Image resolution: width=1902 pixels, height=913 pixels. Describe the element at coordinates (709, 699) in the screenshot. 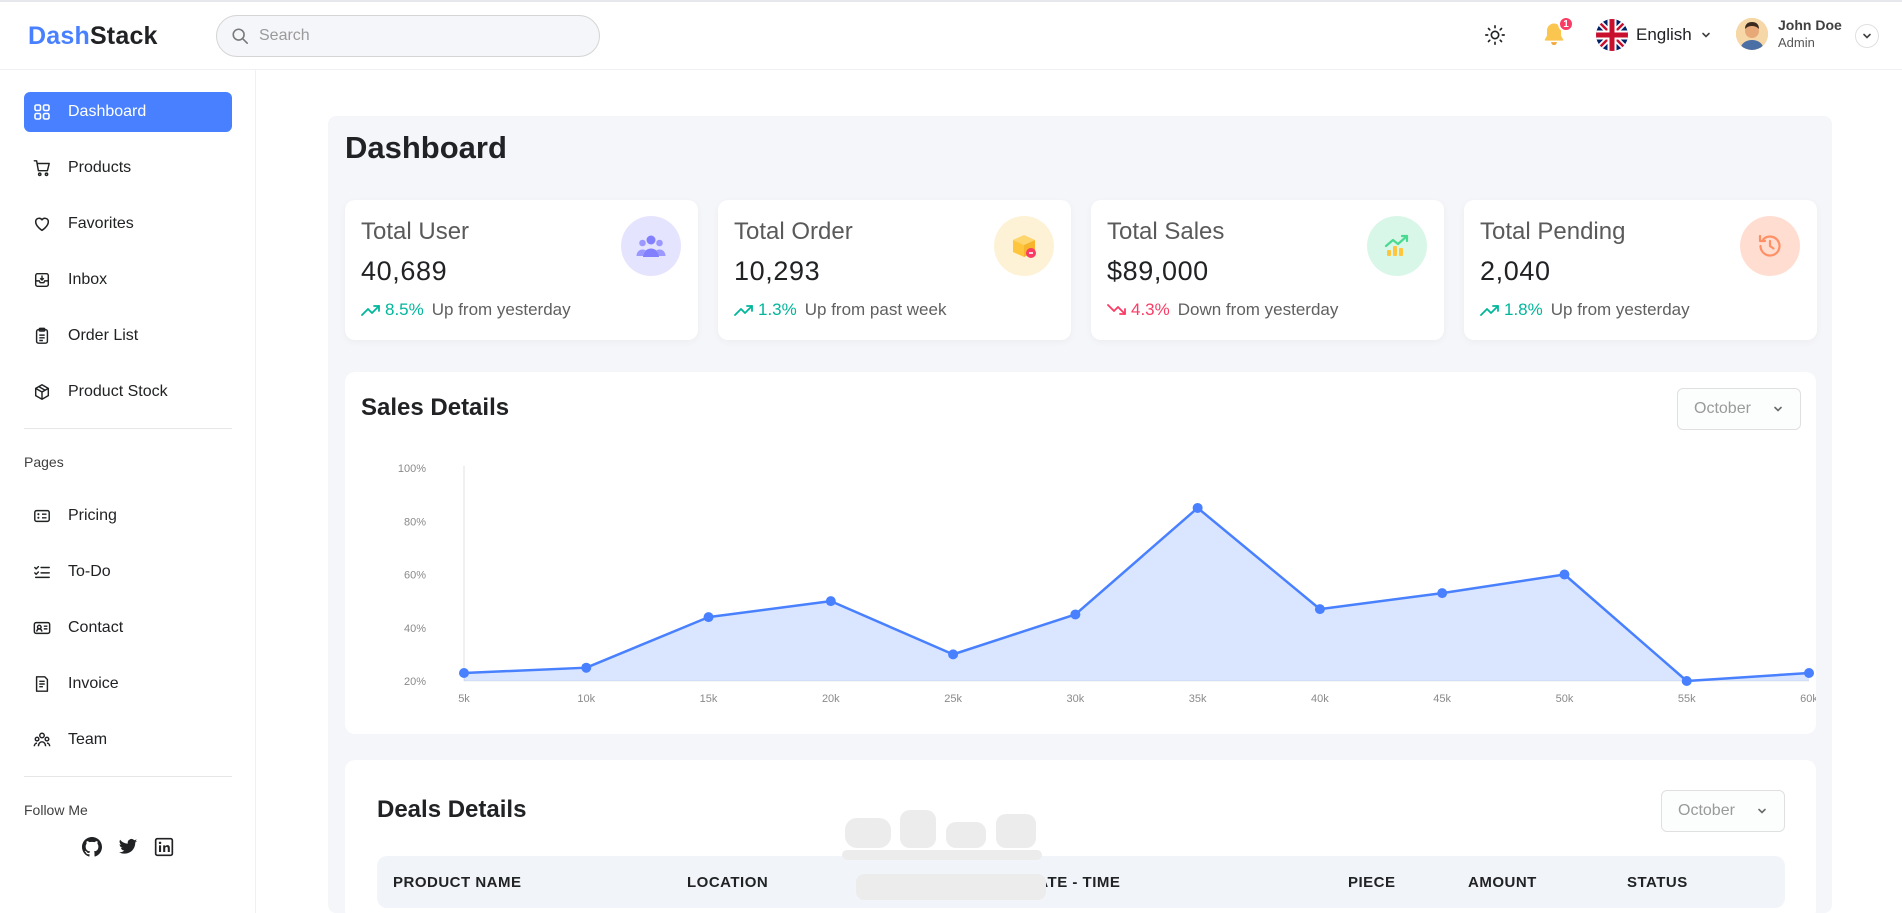

I see `x-tick-label: 15k` at that location.